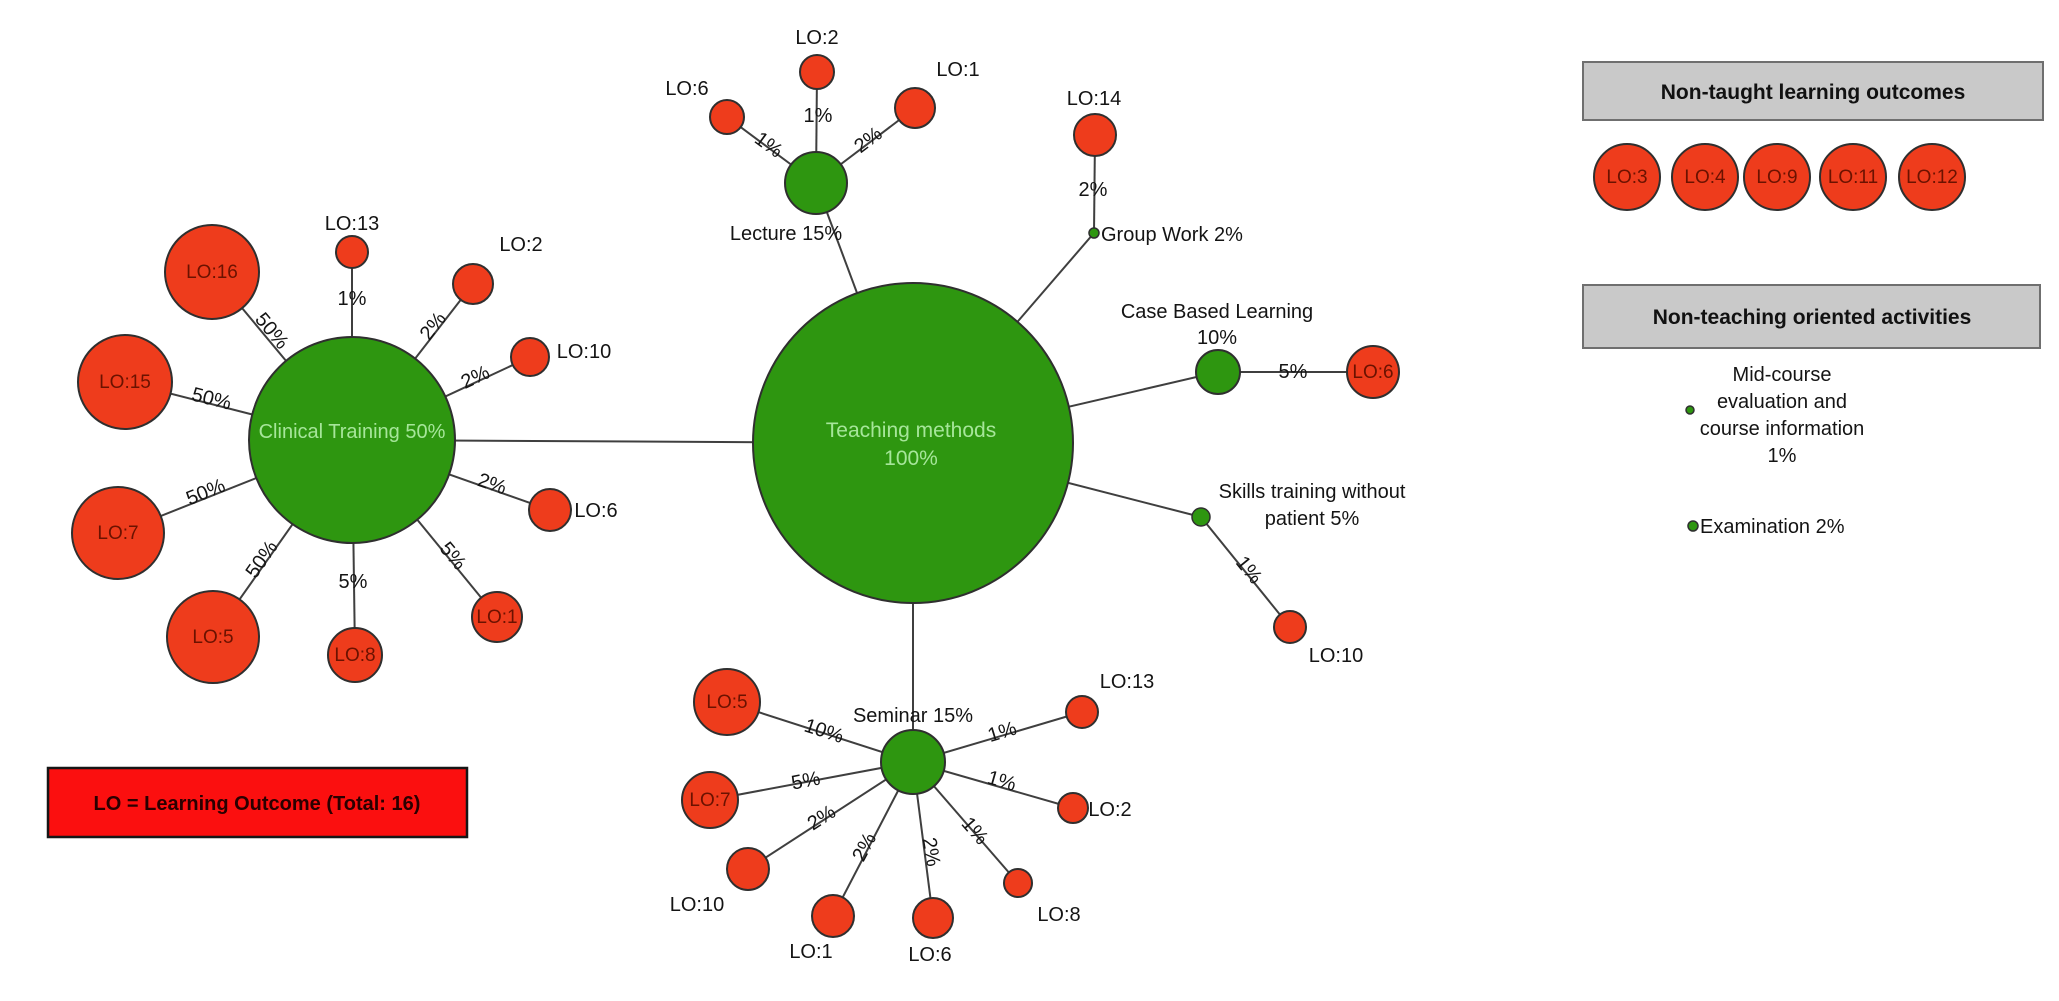  I want to click on groupwork-lo14-label: LO:14, so click(1094, 99).